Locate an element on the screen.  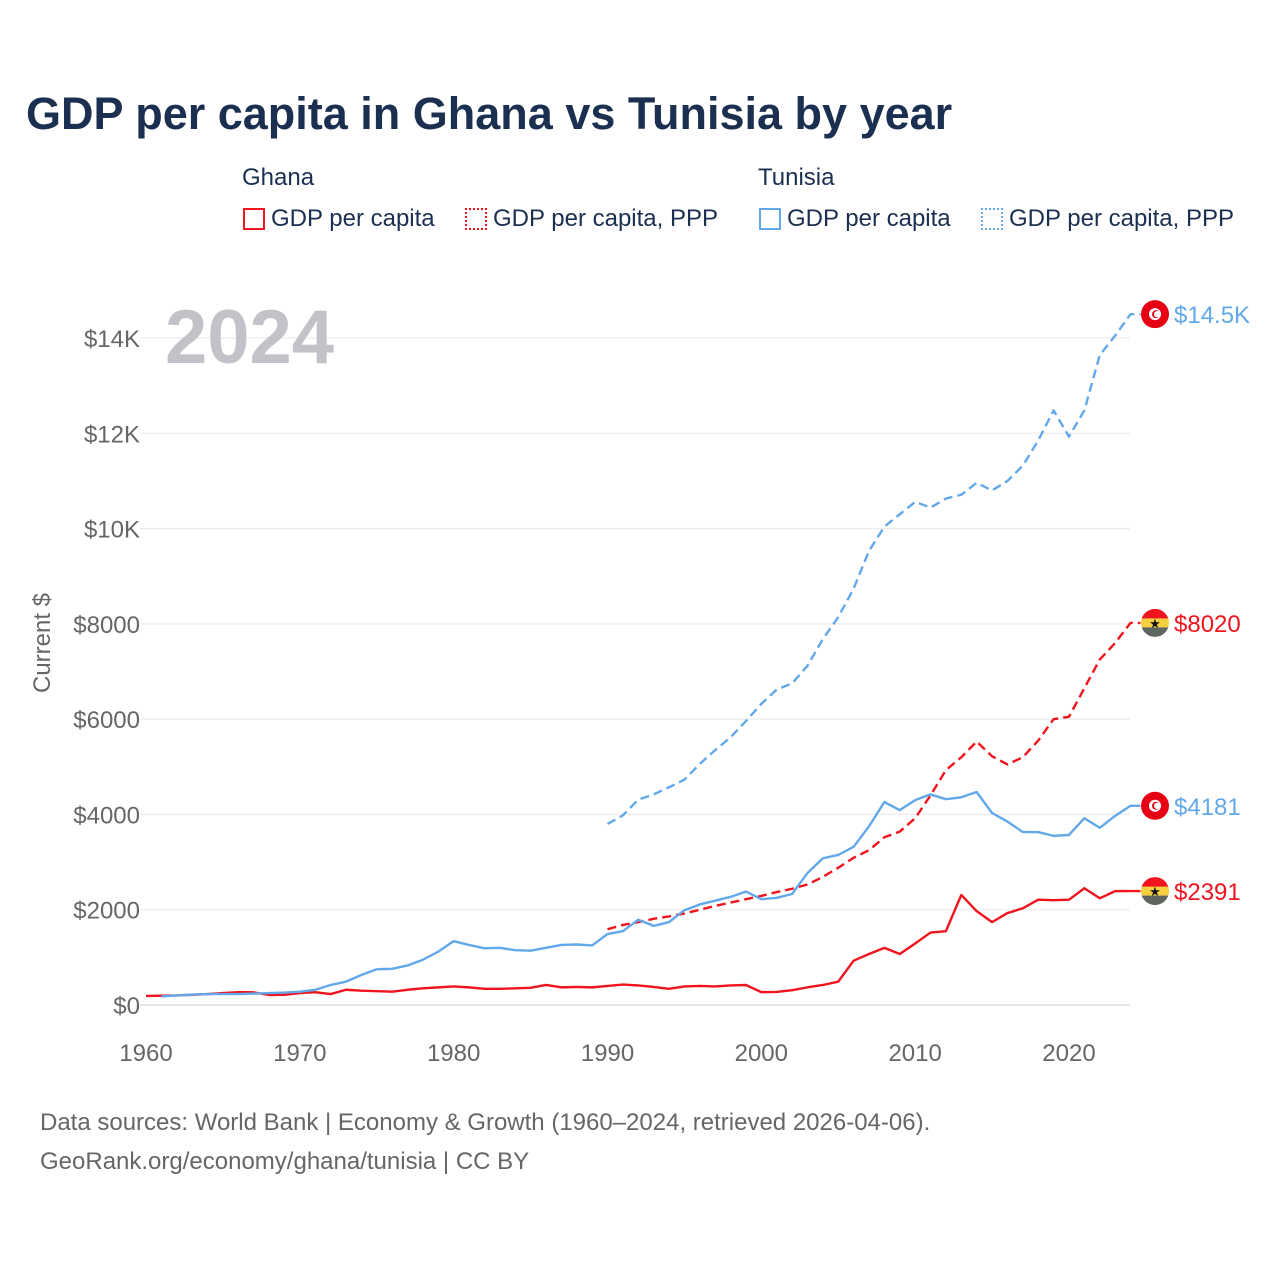
legend-swatch-solid-blue is located at coordinates (770, 219).